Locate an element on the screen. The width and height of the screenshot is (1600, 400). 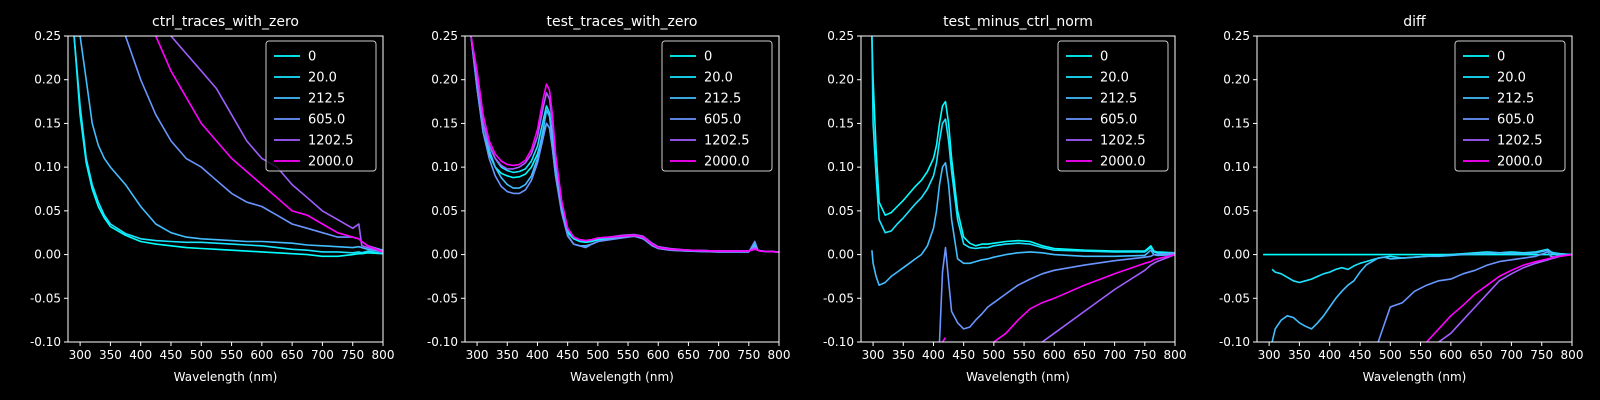
x-axis-label: Wavelength (nm) is located at coordinates (1018, 377).